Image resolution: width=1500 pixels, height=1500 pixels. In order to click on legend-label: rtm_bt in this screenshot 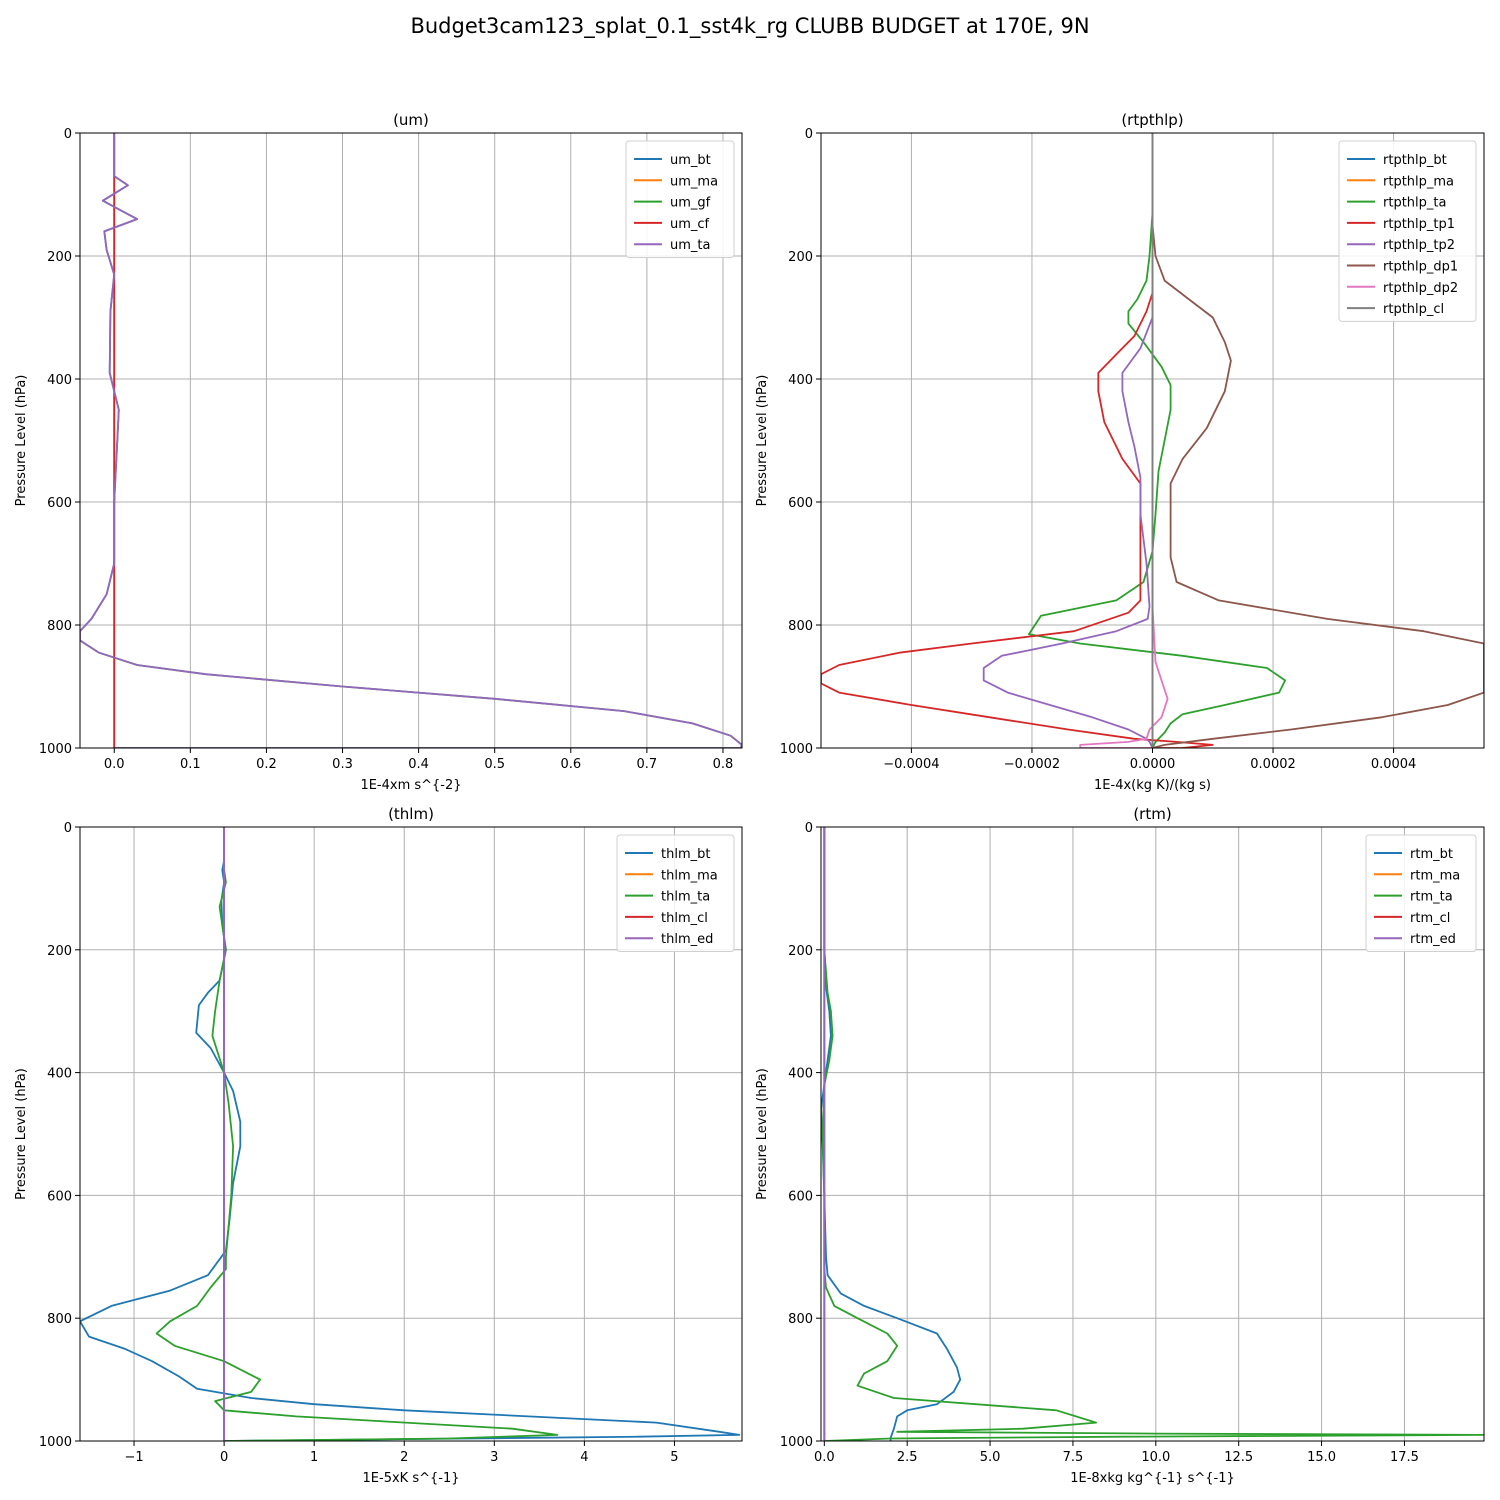, I will do `click(1431, 854)`.